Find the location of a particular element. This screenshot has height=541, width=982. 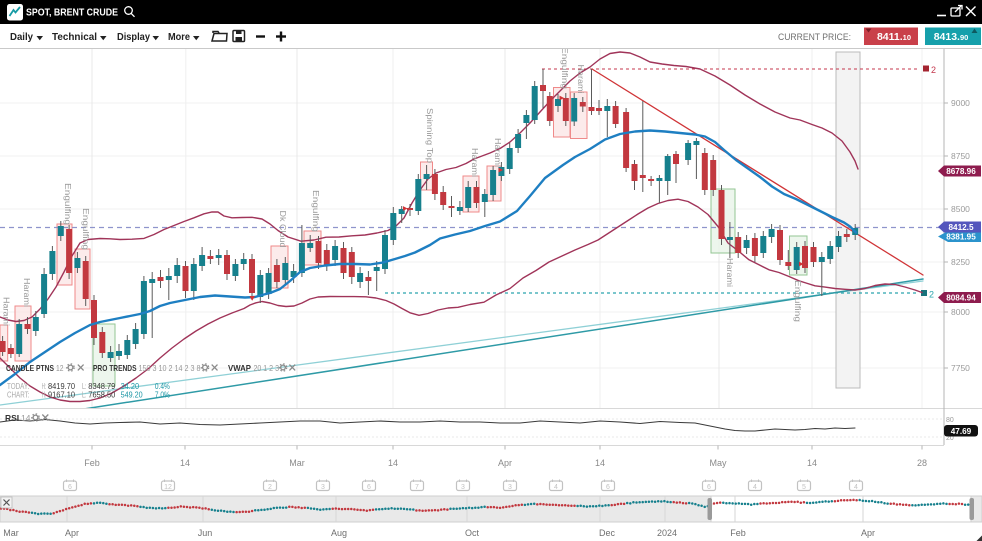

svg-text: Aug is located at coordinates (339, 533).